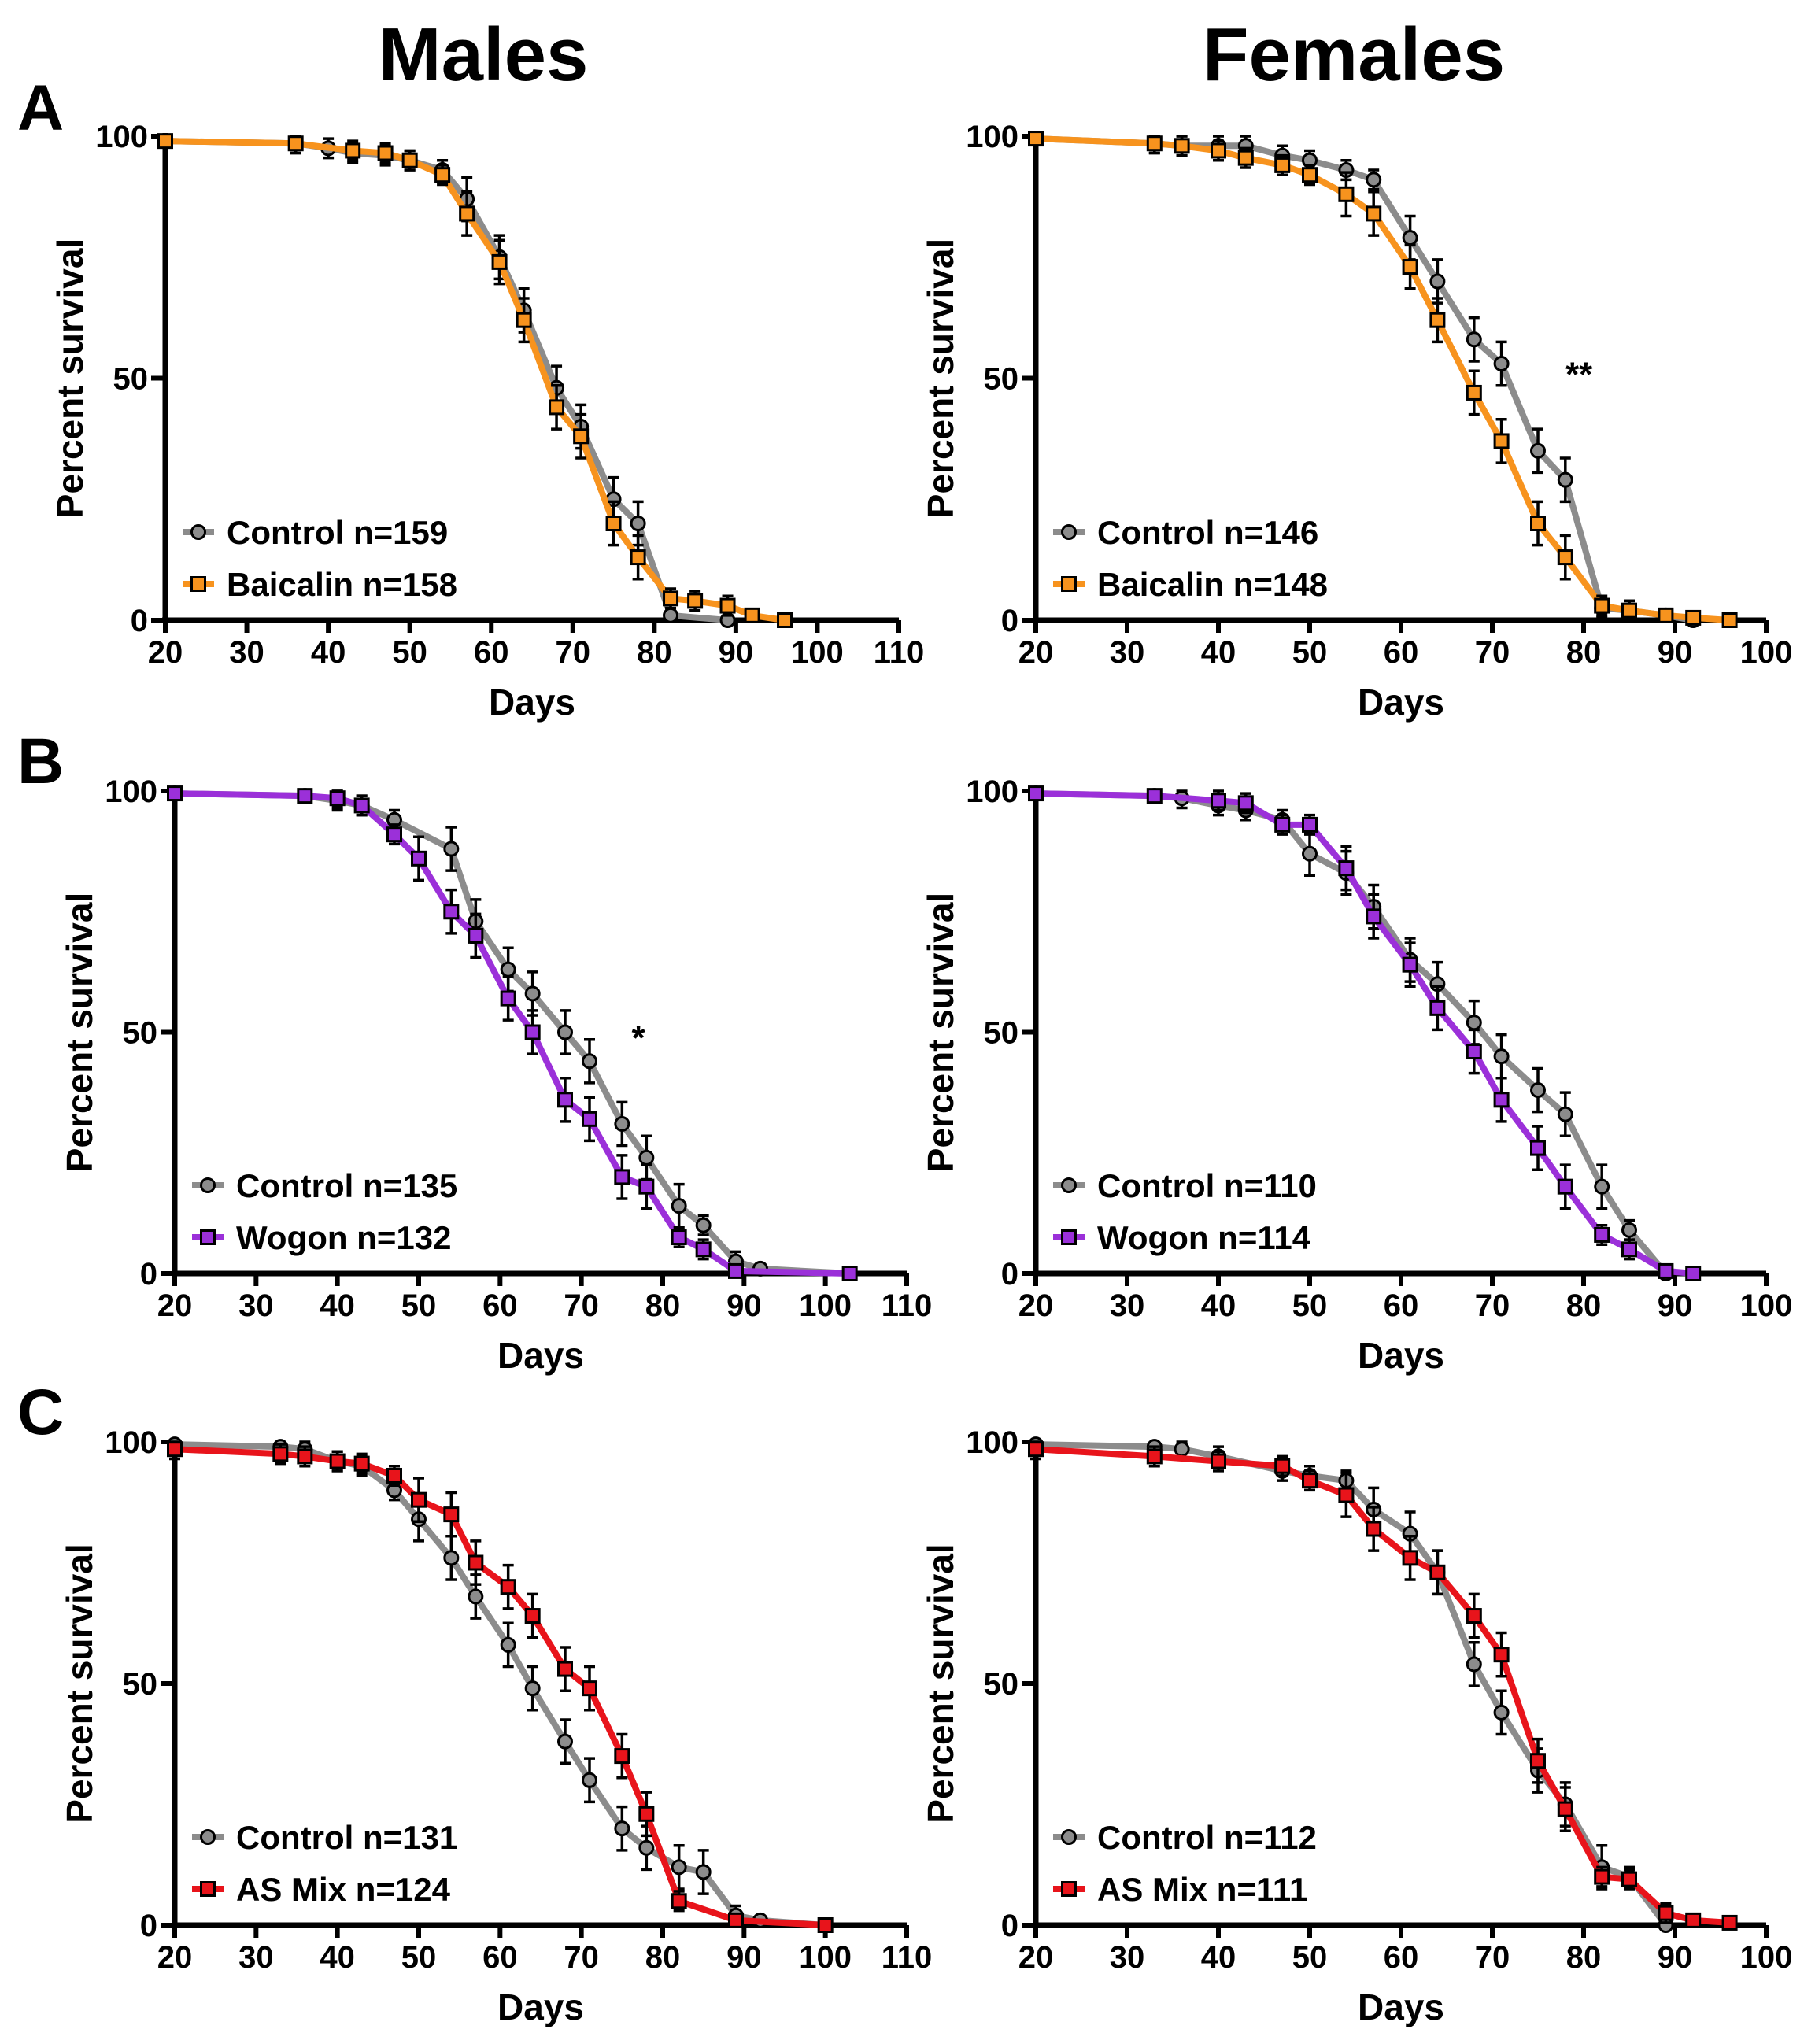 The height and width of the screenshot is (2044, 1815). What do you see at coordinates (1207, 1185) in the screenshot?
I see `legend-label: Control n=110` at bounding box center [1207, 1185].